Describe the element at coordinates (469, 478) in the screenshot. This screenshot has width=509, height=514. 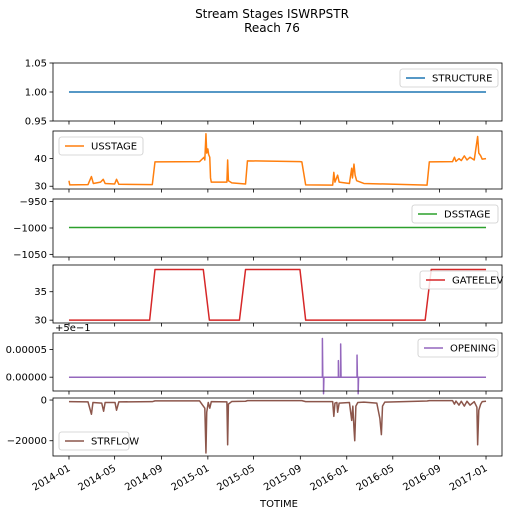
I see `xtick-label: 2017-01` at that location.